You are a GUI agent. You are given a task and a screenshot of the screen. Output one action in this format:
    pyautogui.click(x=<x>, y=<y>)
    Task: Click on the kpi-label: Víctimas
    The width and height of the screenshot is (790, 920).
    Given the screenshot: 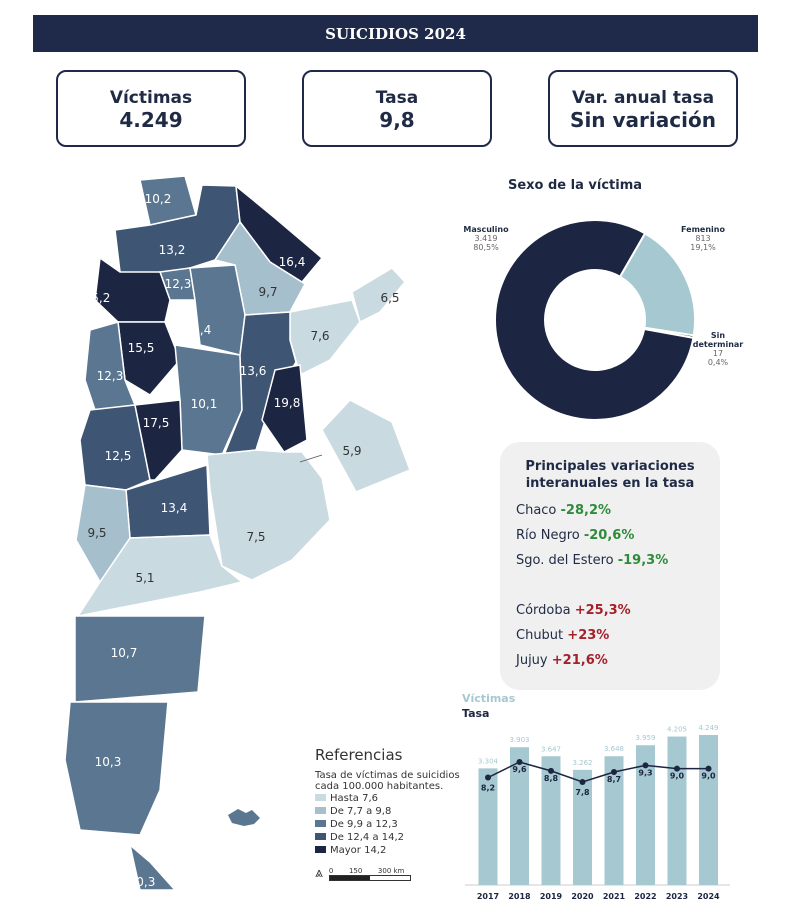 What is the action you would take?
    pyautogui.click(x=151, y=97)
    